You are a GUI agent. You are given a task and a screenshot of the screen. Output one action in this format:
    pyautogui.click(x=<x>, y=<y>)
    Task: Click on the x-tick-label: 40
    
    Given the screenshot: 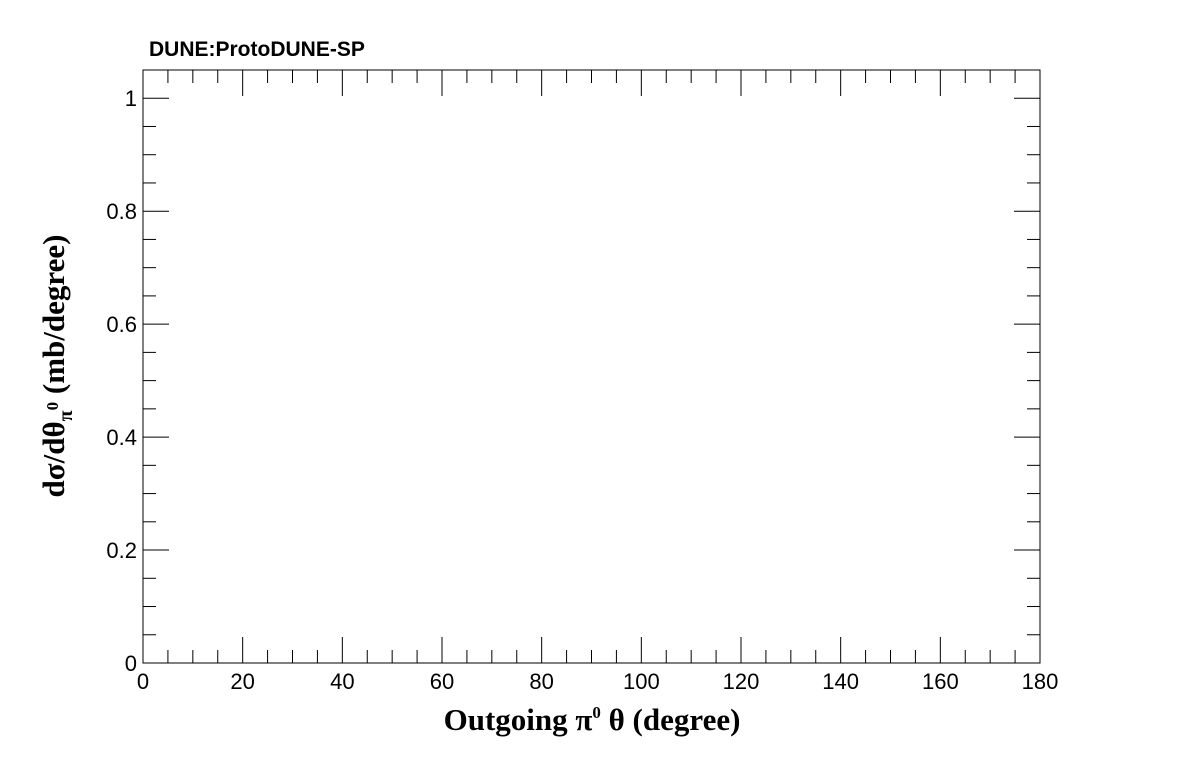 What is the action you would take?
    pyautogui.click(x=342, y=681)
    